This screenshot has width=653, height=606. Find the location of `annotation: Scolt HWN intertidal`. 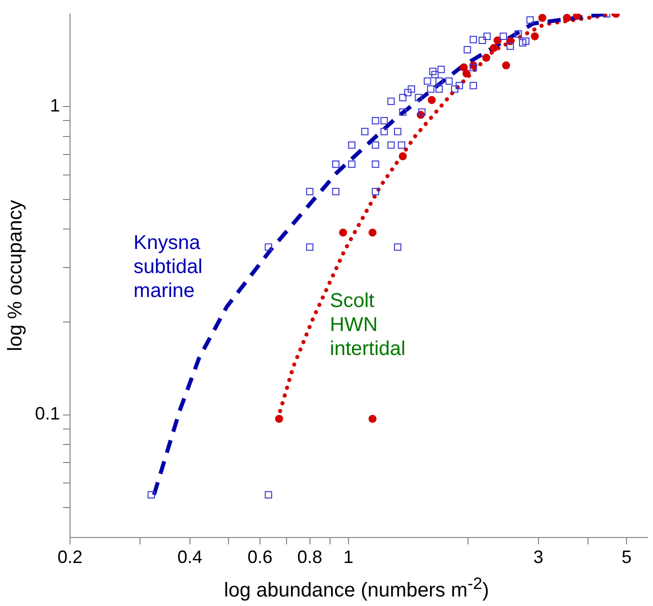

annotation: Scolt HWN intertidal is located at coordinates (368, 325).